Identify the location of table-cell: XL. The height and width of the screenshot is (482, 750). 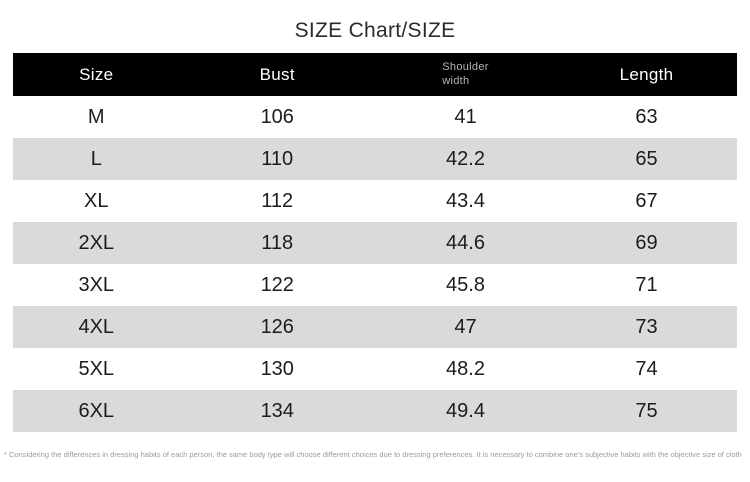
(96, 200).